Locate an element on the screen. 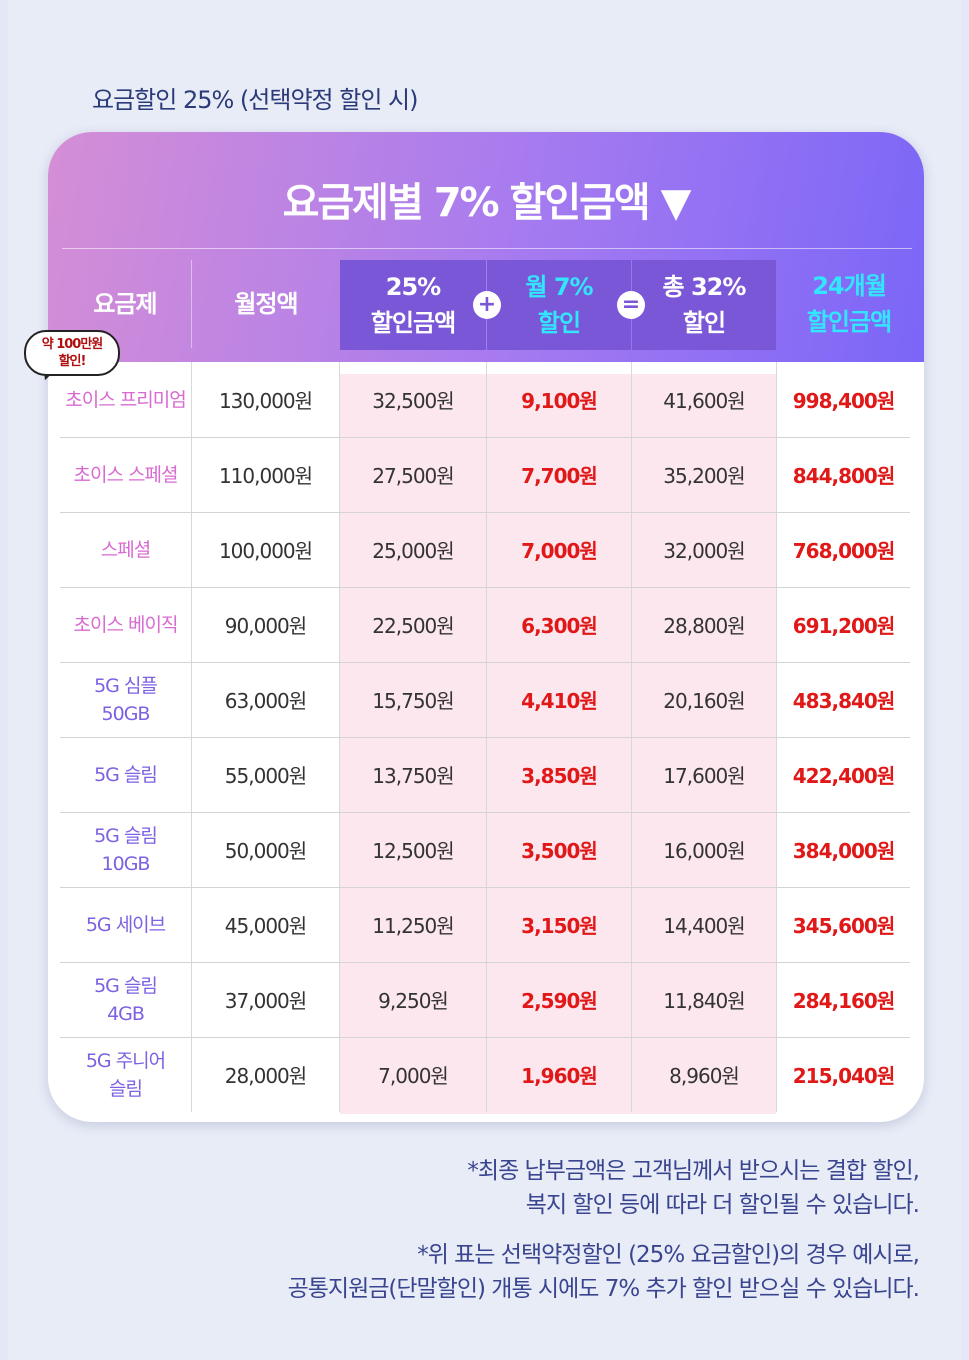  plan-name: 5G 세이브 is located at coordinates (125, 925).